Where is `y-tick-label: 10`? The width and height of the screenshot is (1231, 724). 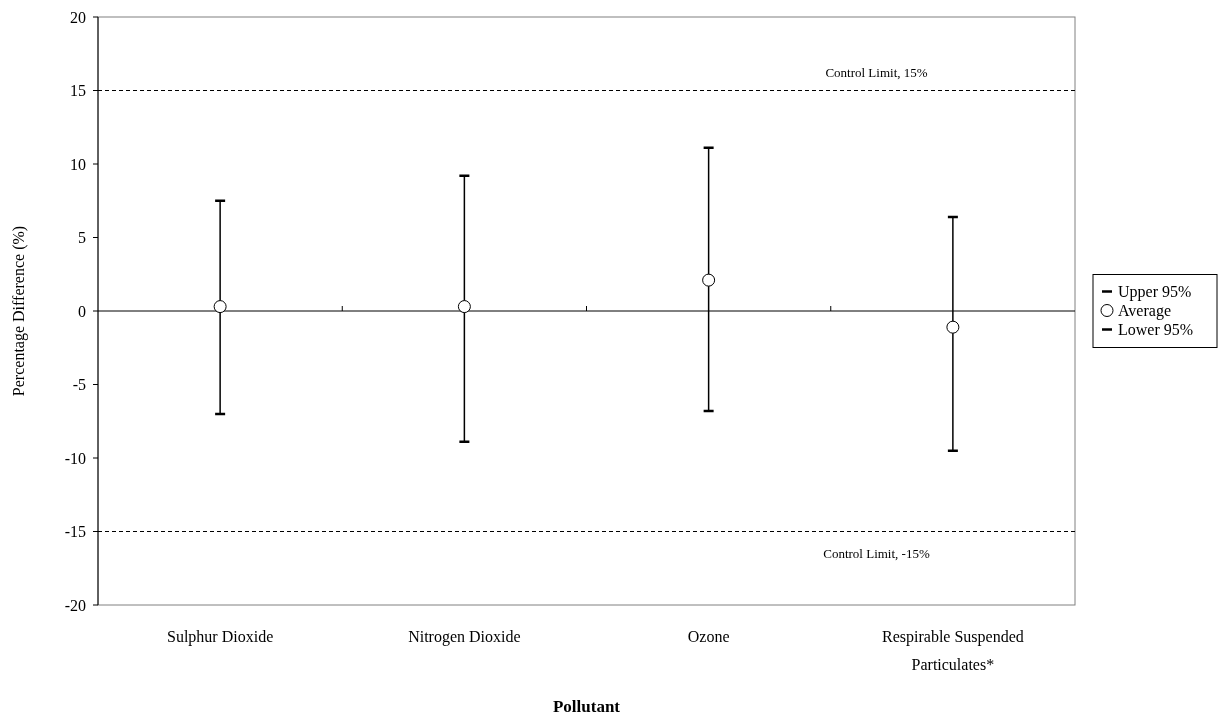
y-tick-label: 10 is located at coordinates (78, 164).